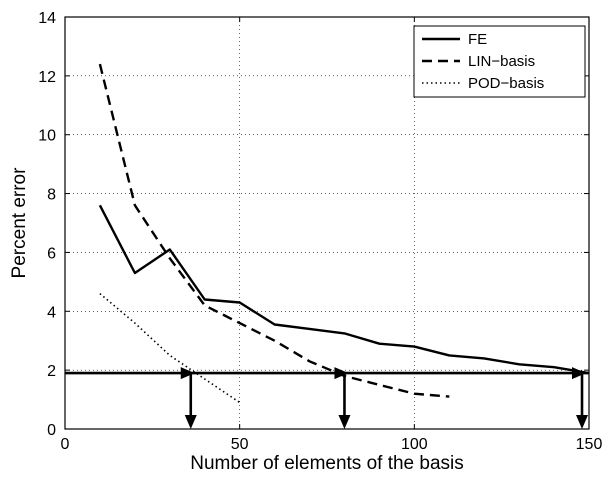 The height and width of the screenshot is (479, 602). I want to click on x-tick-label: 0, so click(65, 444).